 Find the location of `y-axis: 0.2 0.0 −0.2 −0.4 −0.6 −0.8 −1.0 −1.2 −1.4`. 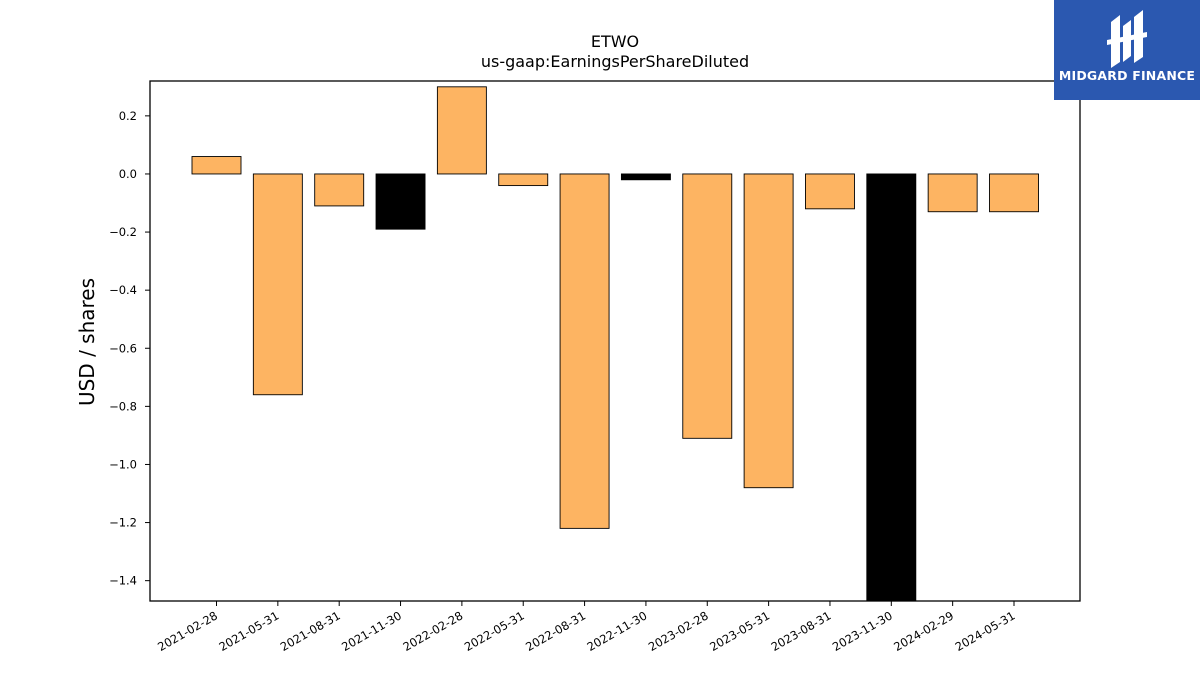

y-axis: 0.2 0.0 −0.2 −0.4 −0.6 −0.8 −1.0 −1.2 −1.4 is located at coordinates (129, 348).